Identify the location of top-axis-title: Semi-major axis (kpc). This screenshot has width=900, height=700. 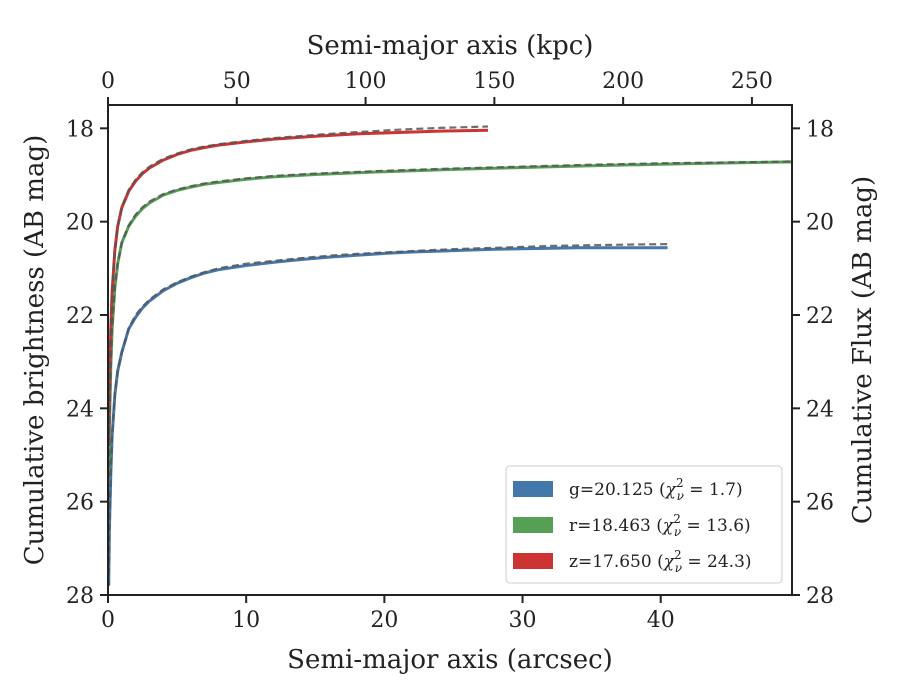
(450, 46).